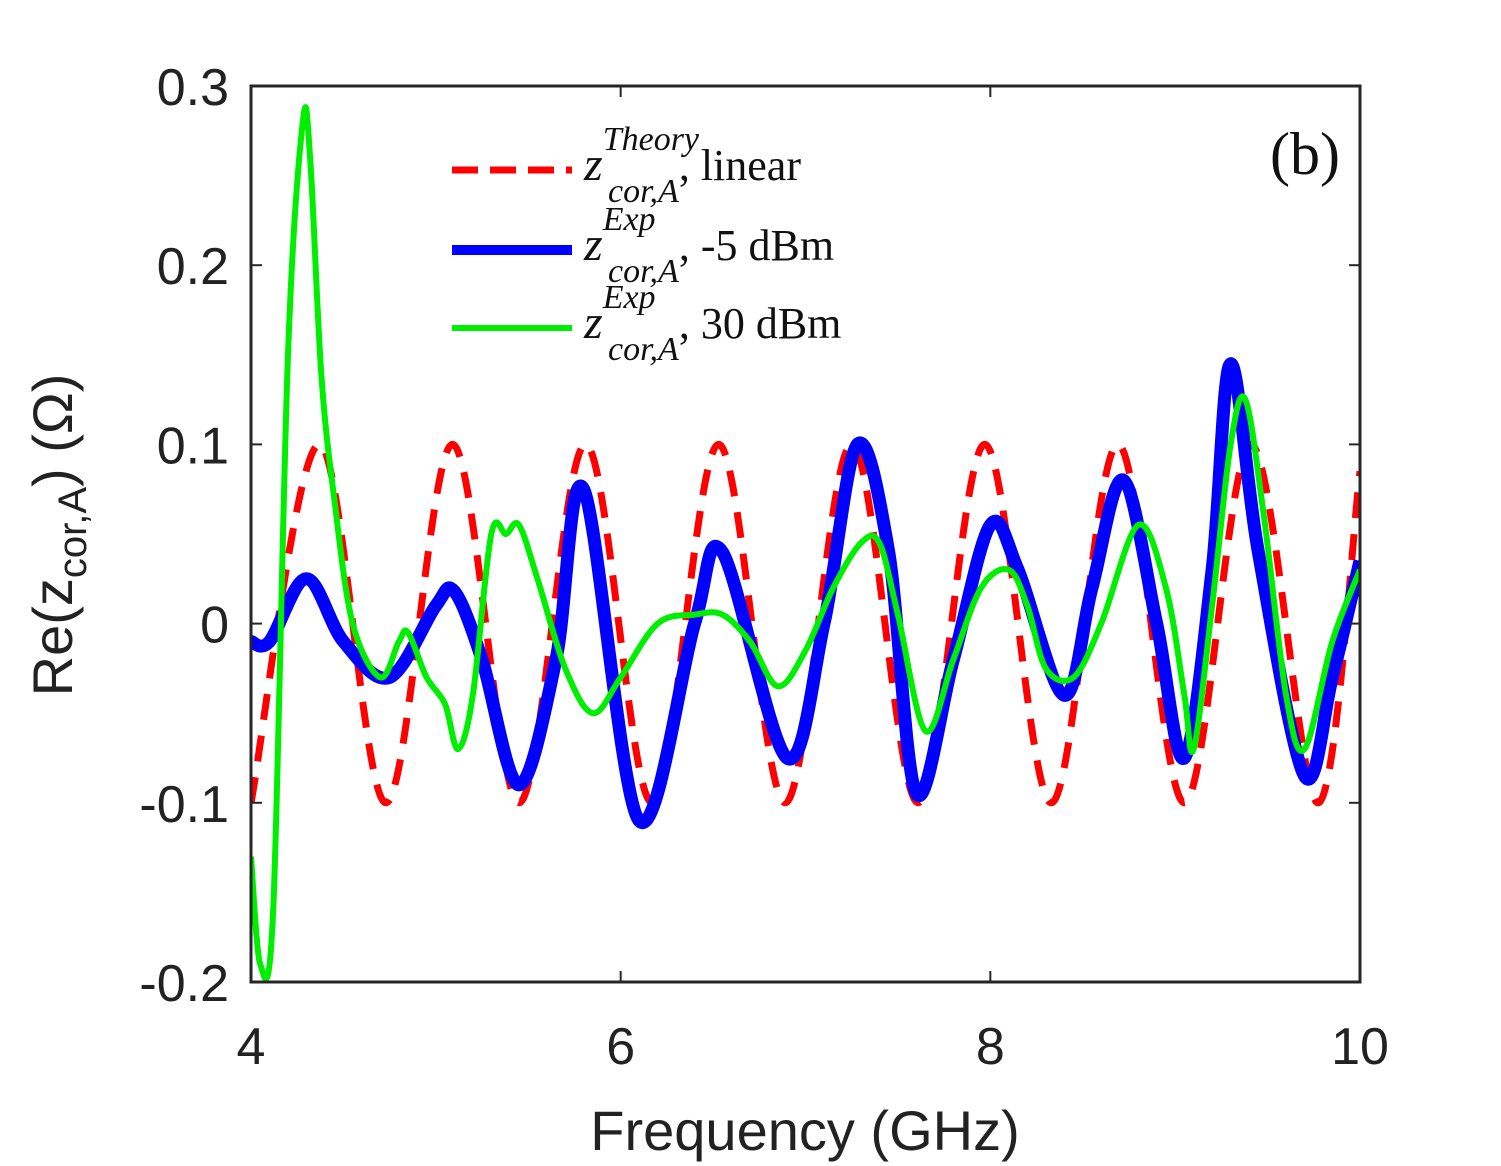  I want to click on x-tick-label: 10, so click(1360, 1047).